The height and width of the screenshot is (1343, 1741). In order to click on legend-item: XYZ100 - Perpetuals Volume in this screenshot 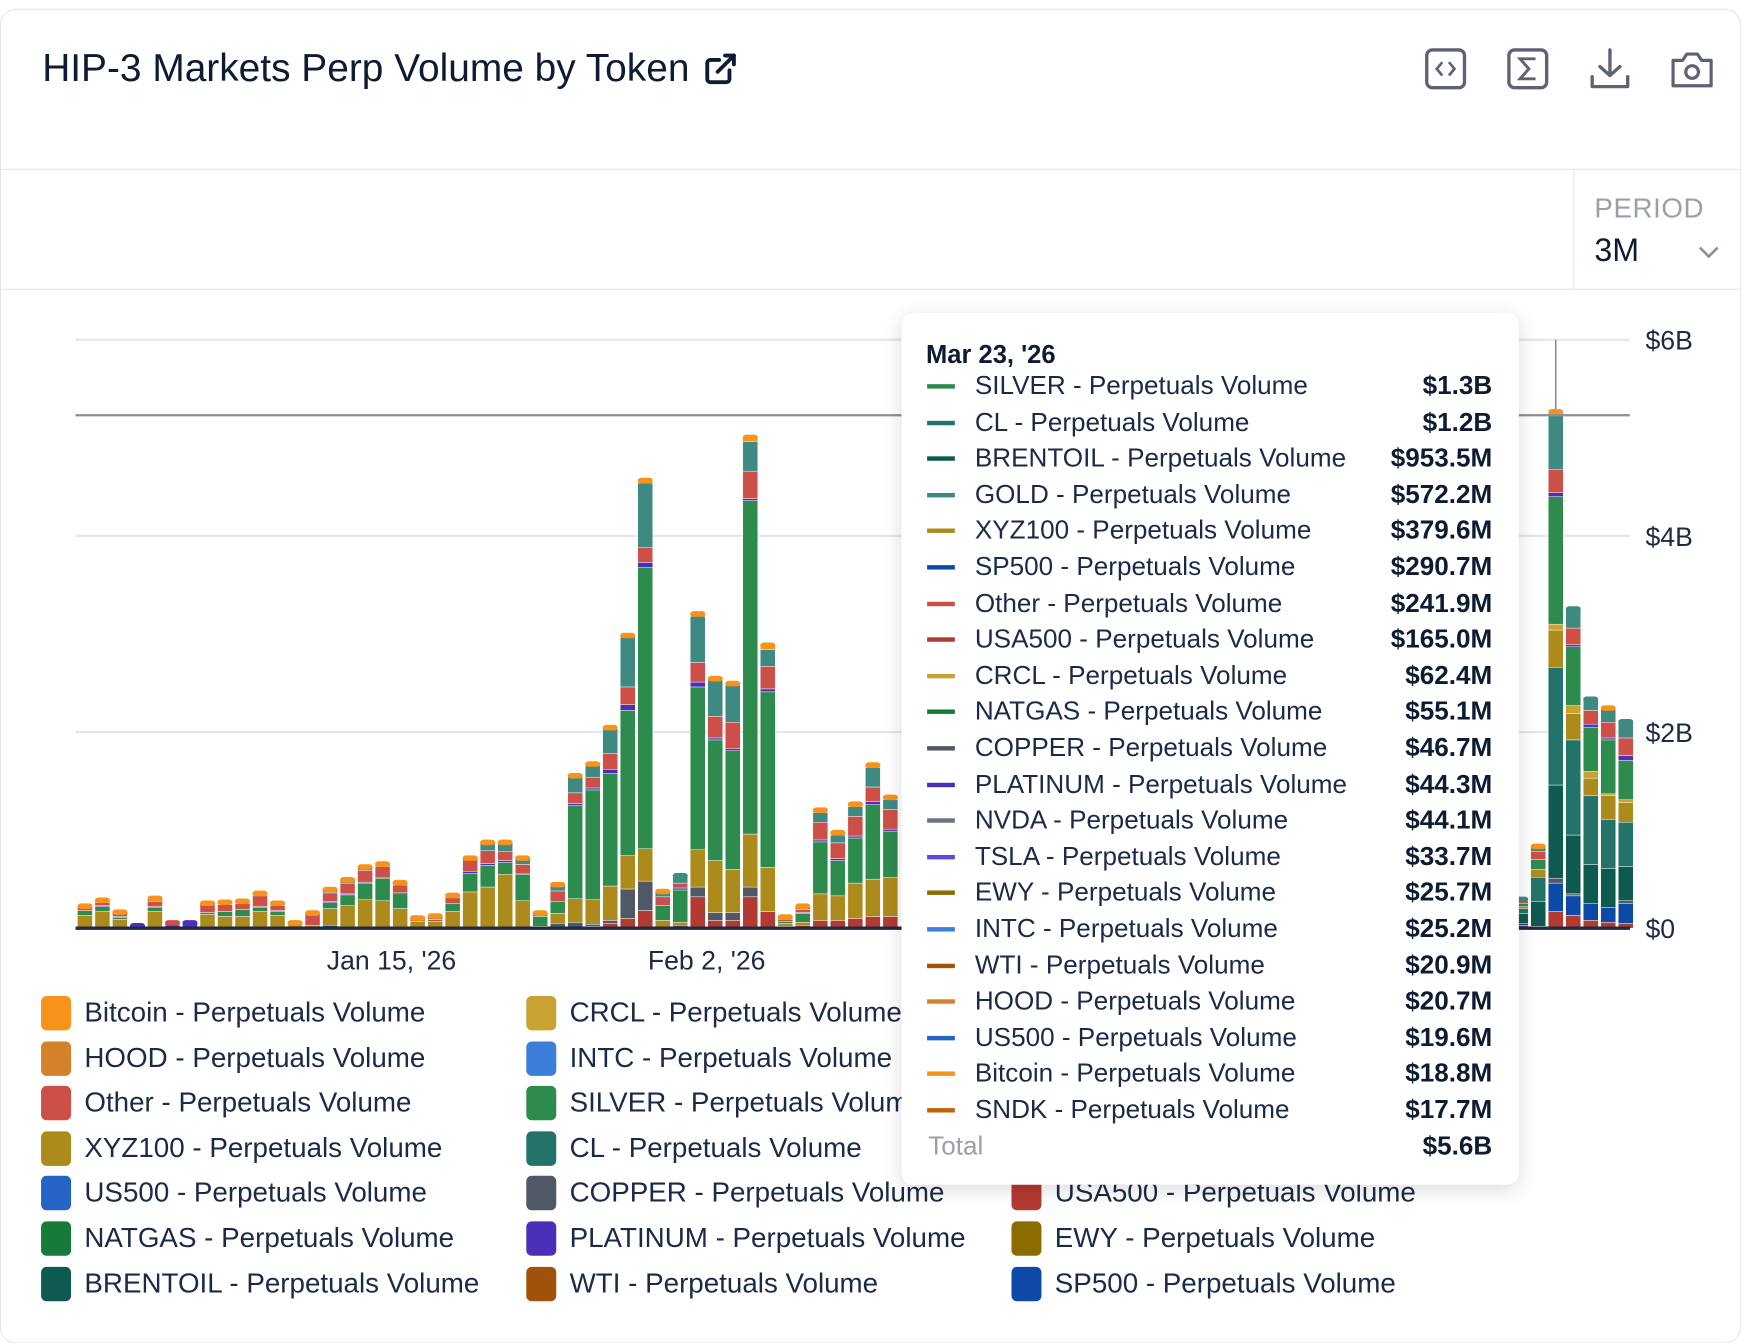, I will do `click(241, 1148)`.